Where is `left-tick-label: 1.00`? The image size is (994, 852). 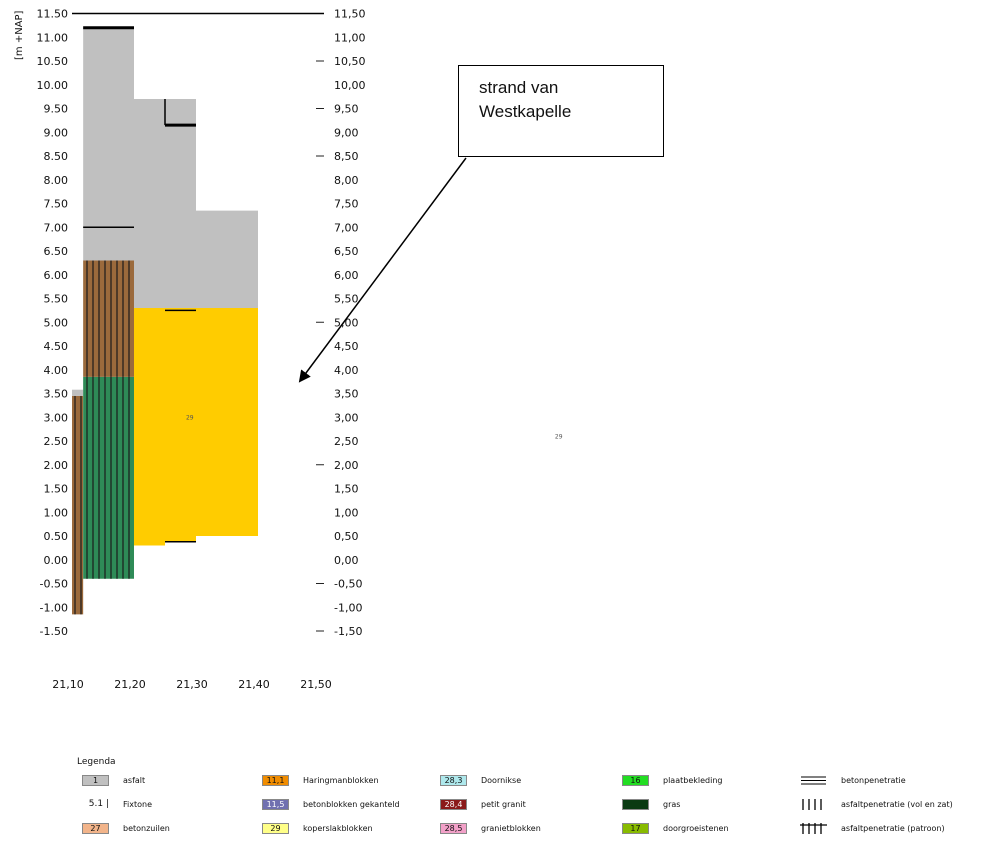 left-tick-label: 1.00 is located at coordinates (56, 512).